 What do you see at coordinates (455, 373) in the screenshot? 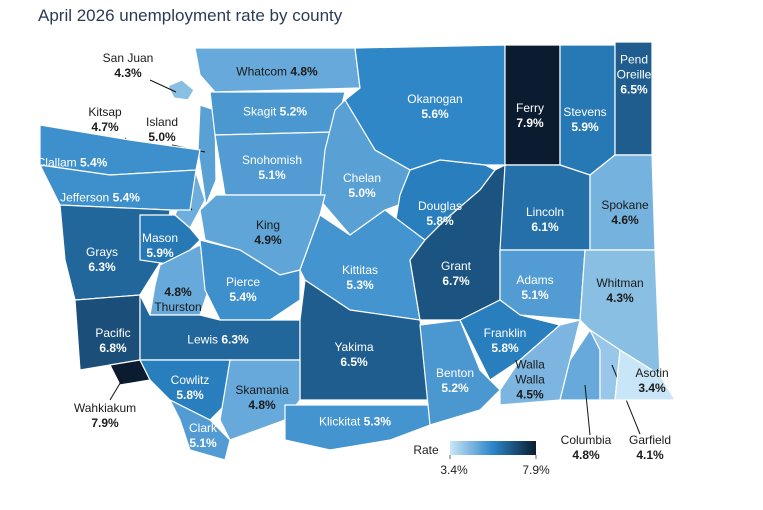
I see `county-name: Benton` at bounding box center [455, 373].